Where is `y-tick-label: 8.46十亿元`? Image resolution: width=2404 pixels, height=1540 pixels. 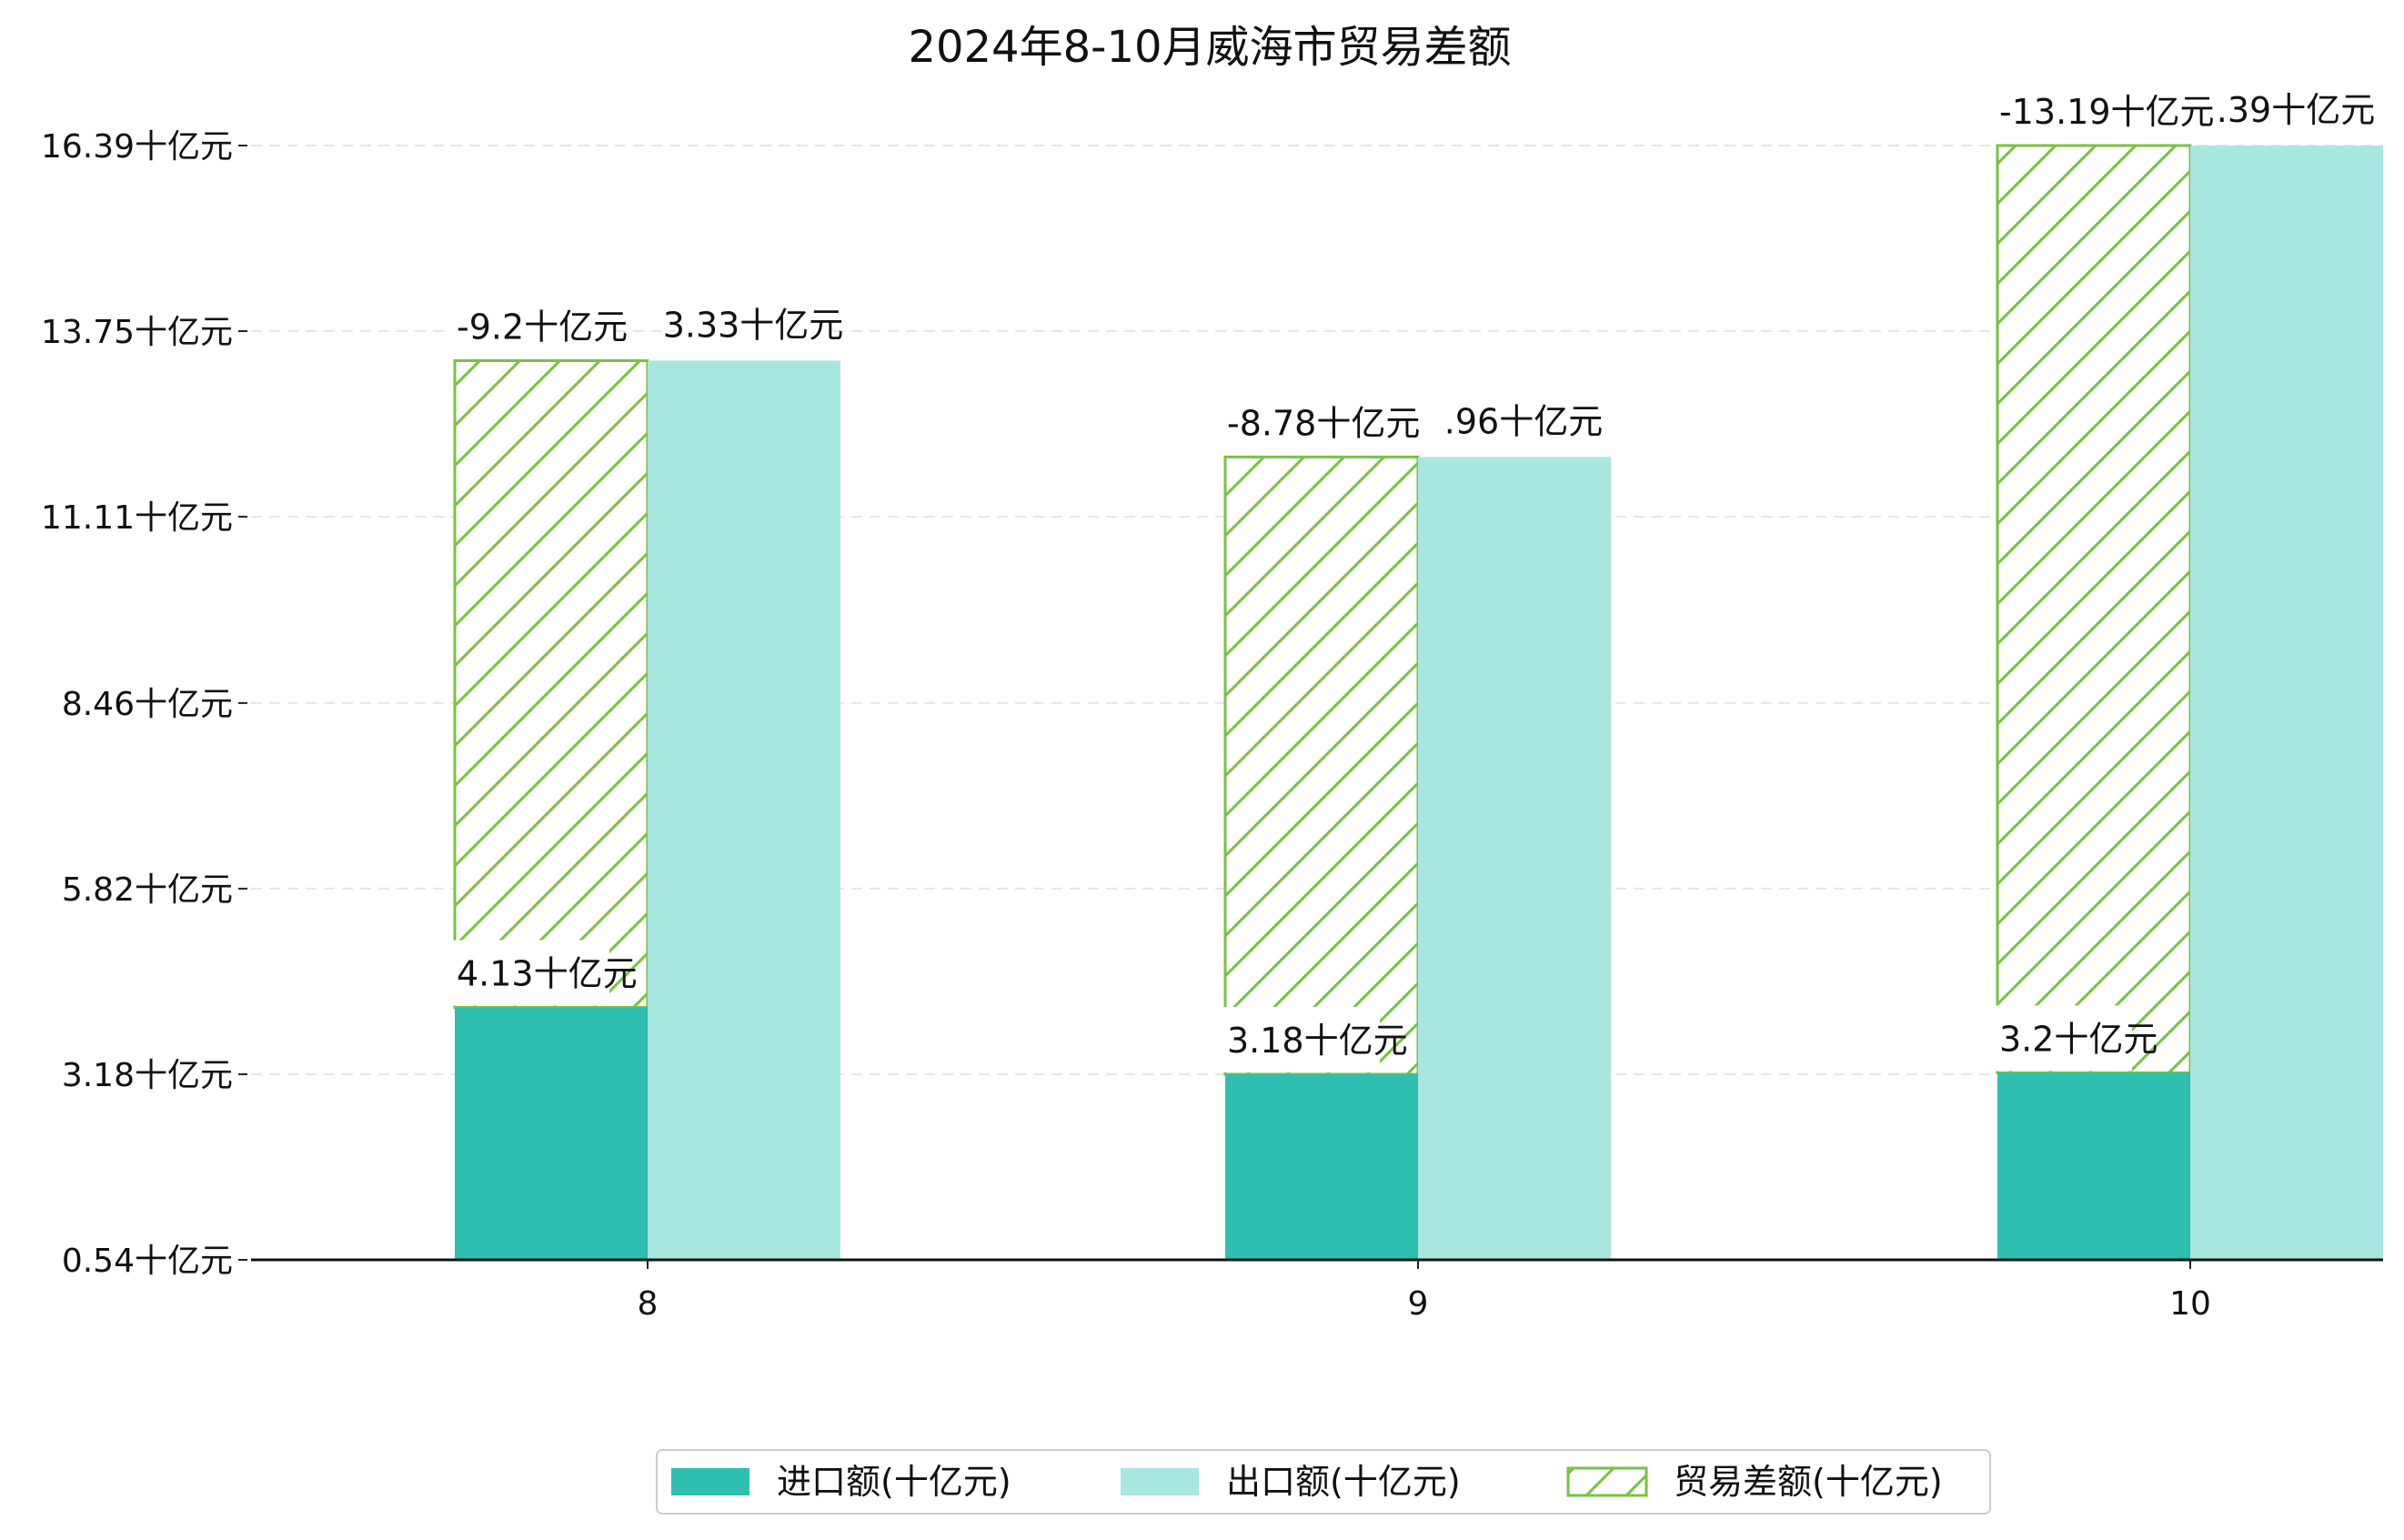
y-tick-label: 8.46十亿元 is located at coordinates (147, 704).